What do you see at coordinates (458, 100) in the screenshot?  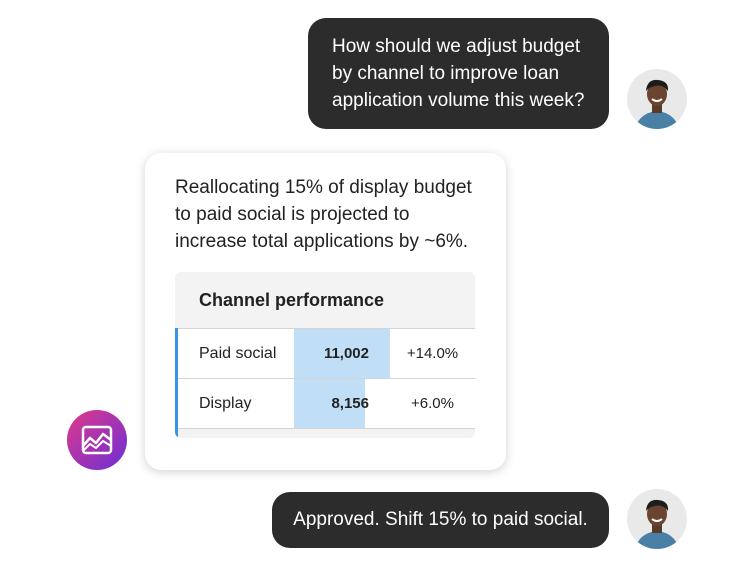 I see `text-line: application volume this week?` at bounding box center [458, 100].